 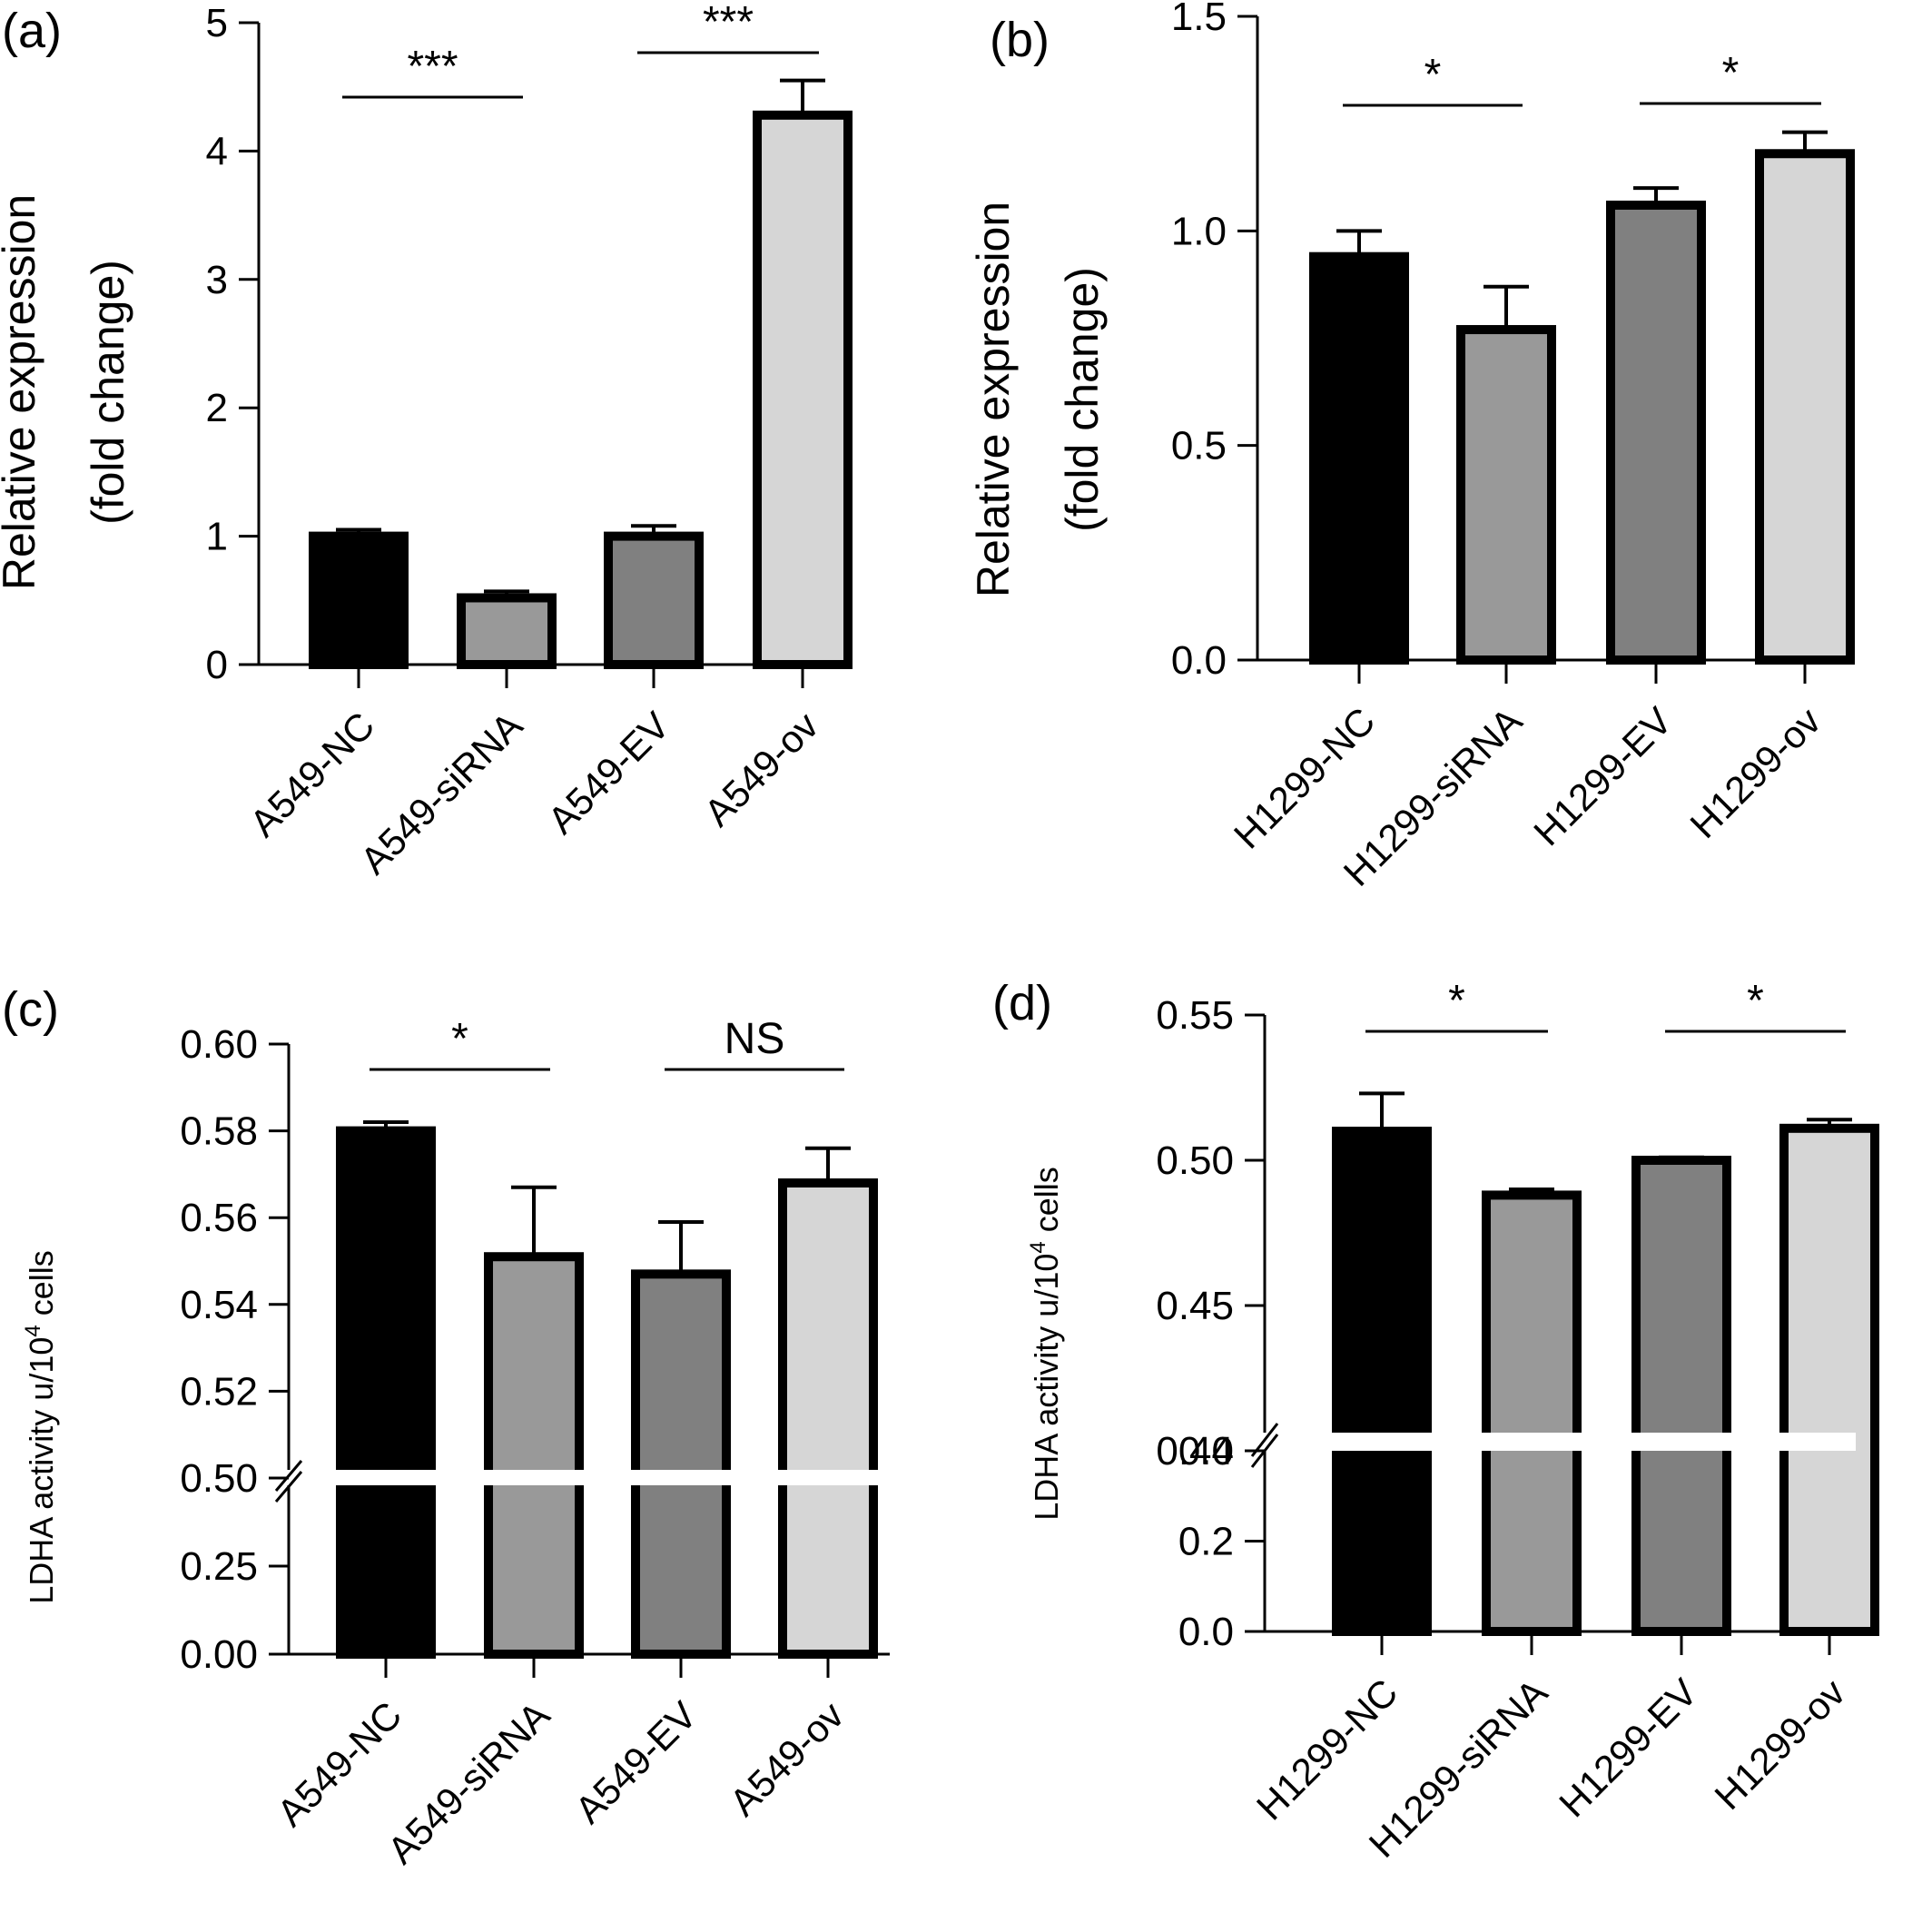 What do you see at coordinates (219, 1655) in the screenshot?
I see `y-tick-label: 0.00` at bounding box center [219, 1655].